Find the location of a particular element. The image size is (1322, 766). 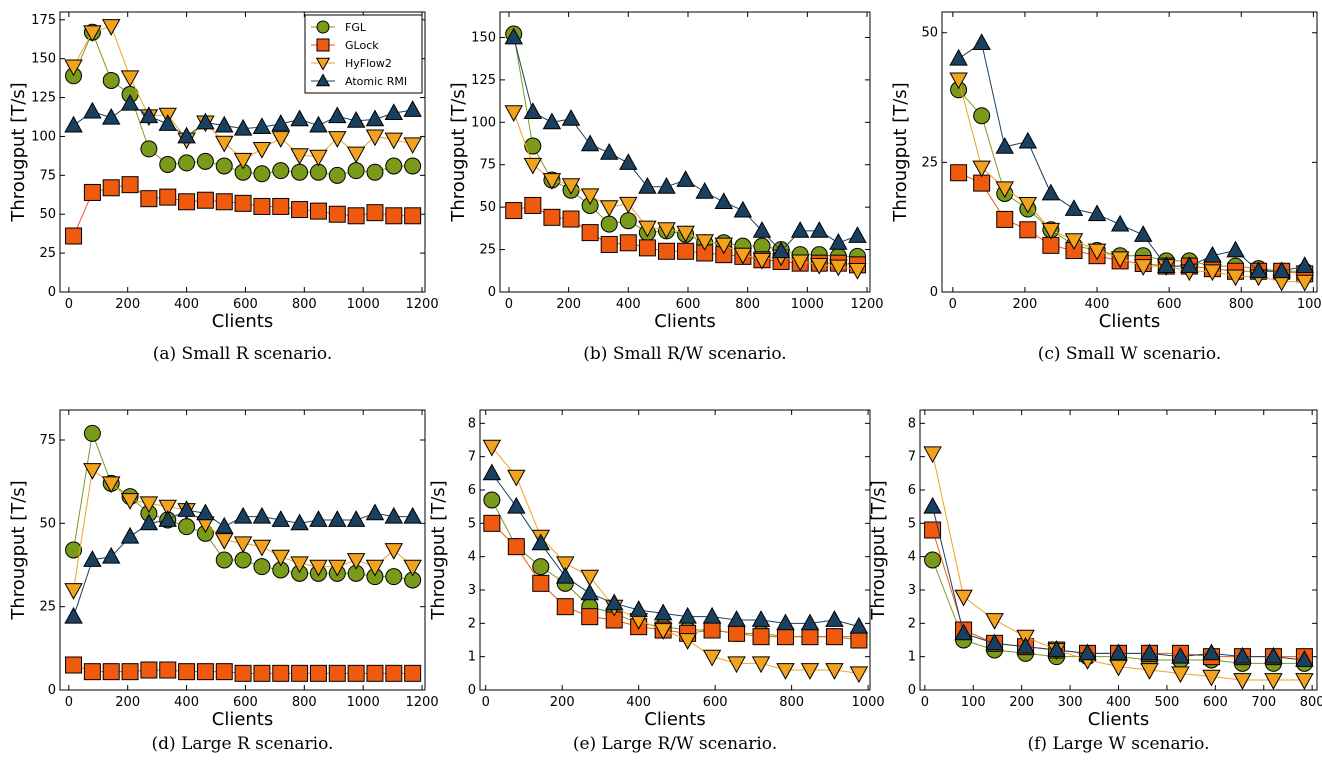

x-tick-label: 1200 is located at coordinates (422, 304).